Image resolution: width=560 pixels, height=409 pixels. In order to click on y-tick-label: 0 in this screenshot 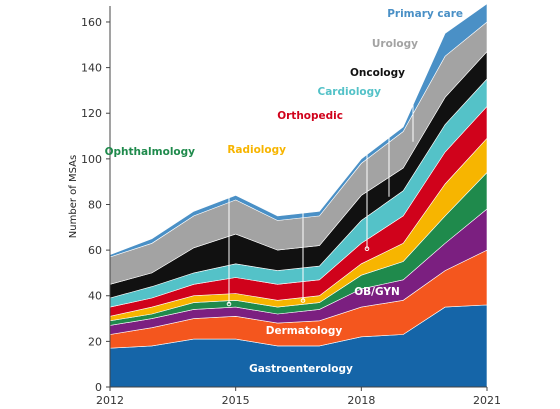, I will do `click(98, 387)`.